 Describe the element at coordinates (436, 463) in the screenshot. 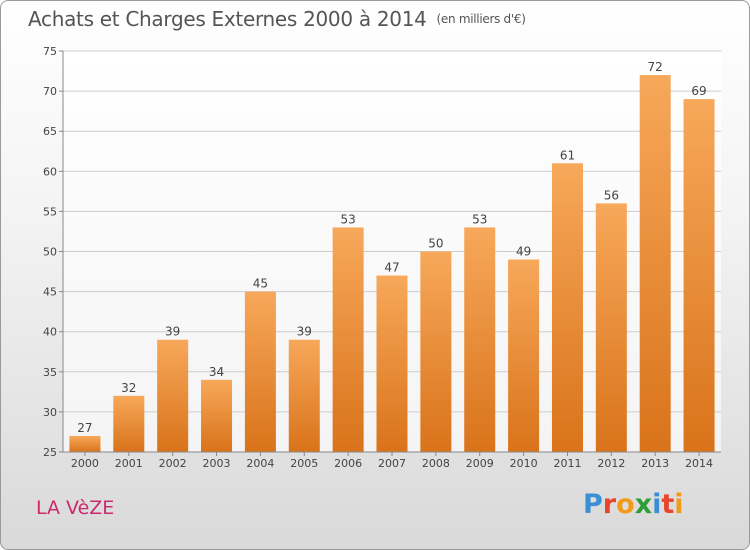

I see `x-tick-label: 2008` at that location.